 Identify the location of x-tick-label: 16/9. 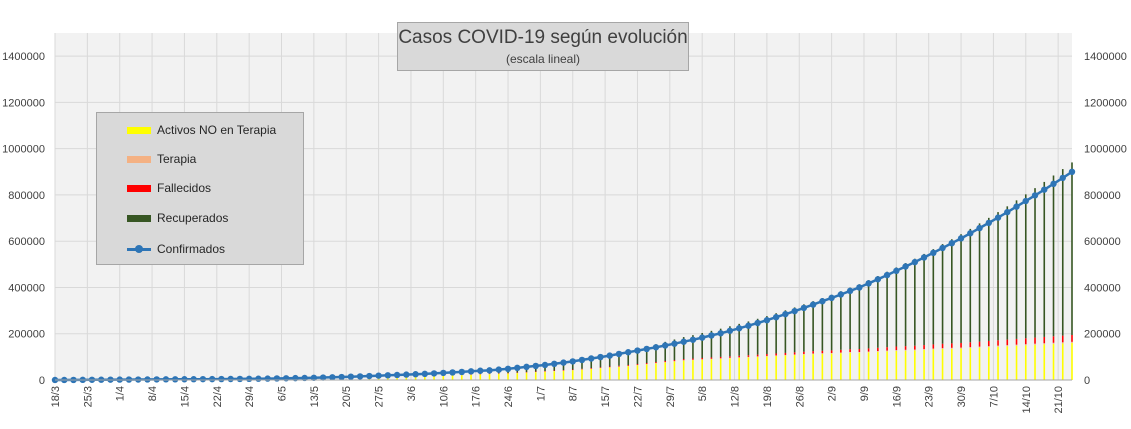
(897, 396).